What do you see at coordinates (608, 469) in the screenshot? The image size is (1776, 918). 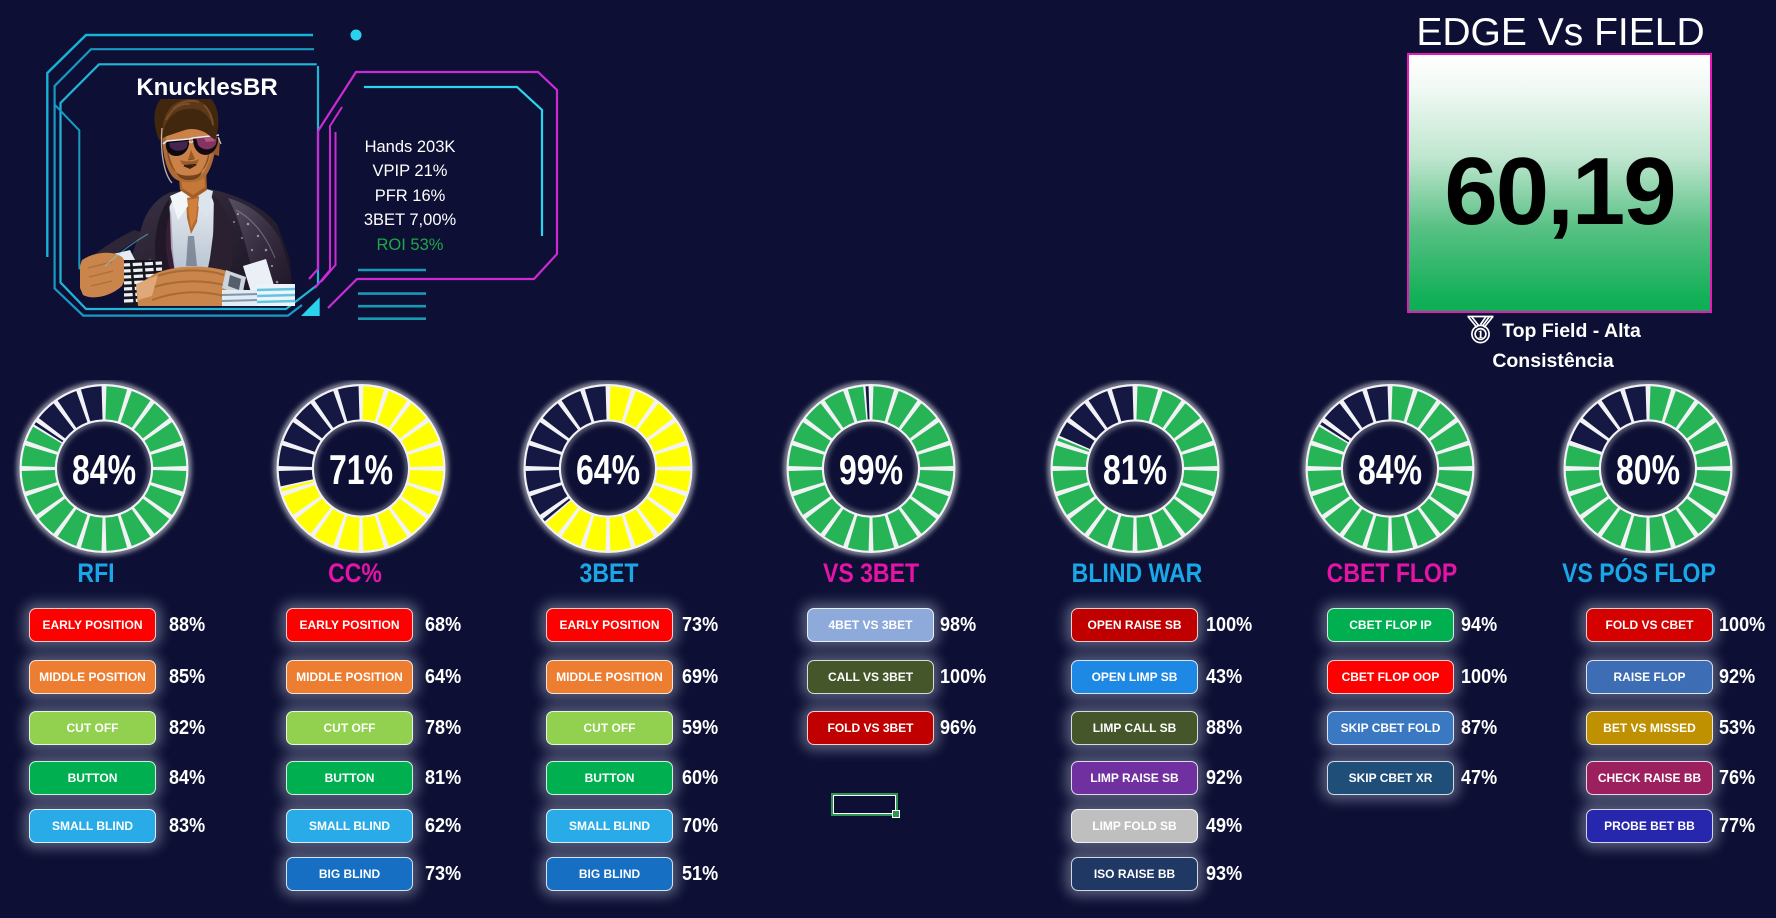 I see `svg-text: 64%` at bounding box center [608, 469].